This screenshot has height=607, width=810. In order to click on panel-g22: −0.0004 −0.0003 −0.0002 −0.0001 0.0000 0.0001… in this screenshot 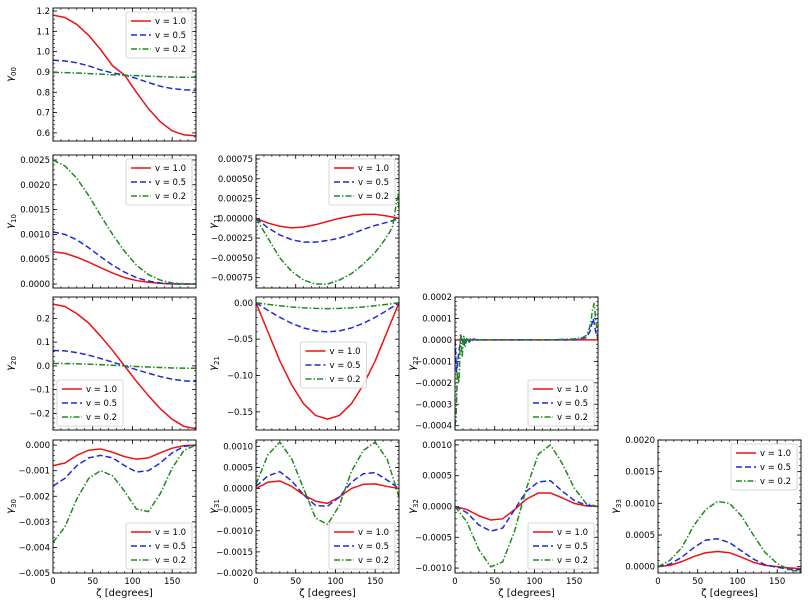, I will do `click(503, 362)`.